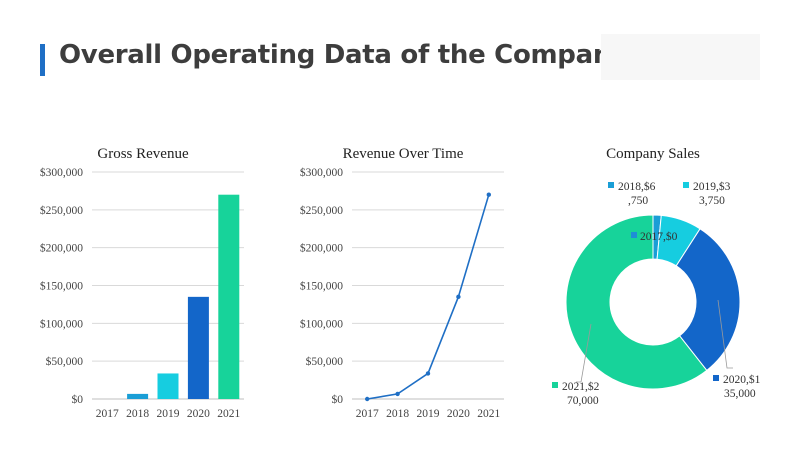  What do you see at coordinates (138, 396) in the screenshot?
I see `bar-2018` at bounding box center [138, 396].